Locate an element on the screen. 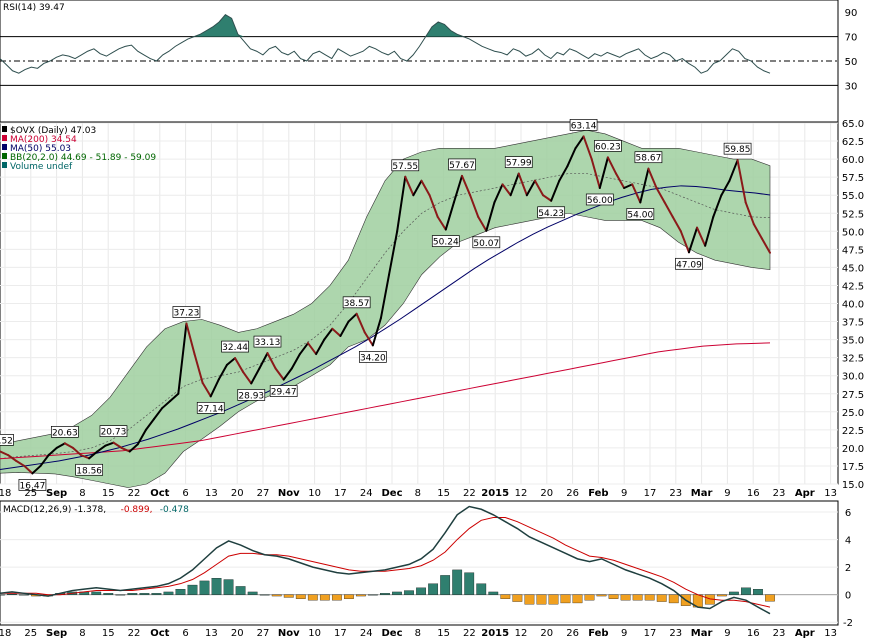 The height and width of the screenshot is (640, 869). rsi-ytick: 90 is located at coordinates (851, 13).